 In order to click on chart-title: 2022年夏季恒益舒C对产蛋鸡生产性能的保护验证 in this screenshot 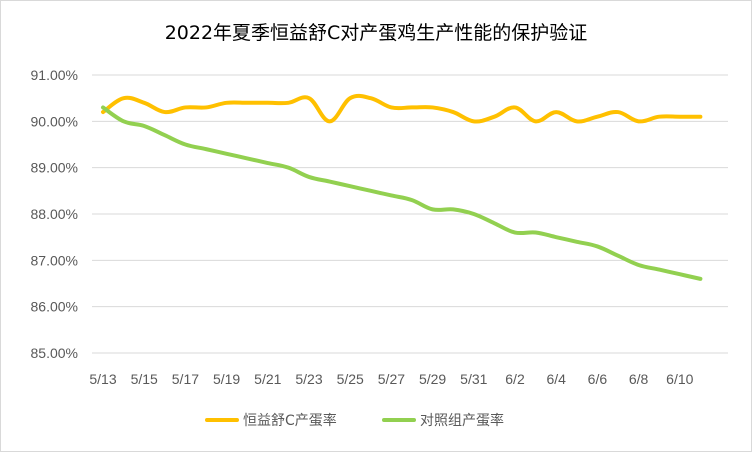, I will do `click(376, 33)`.